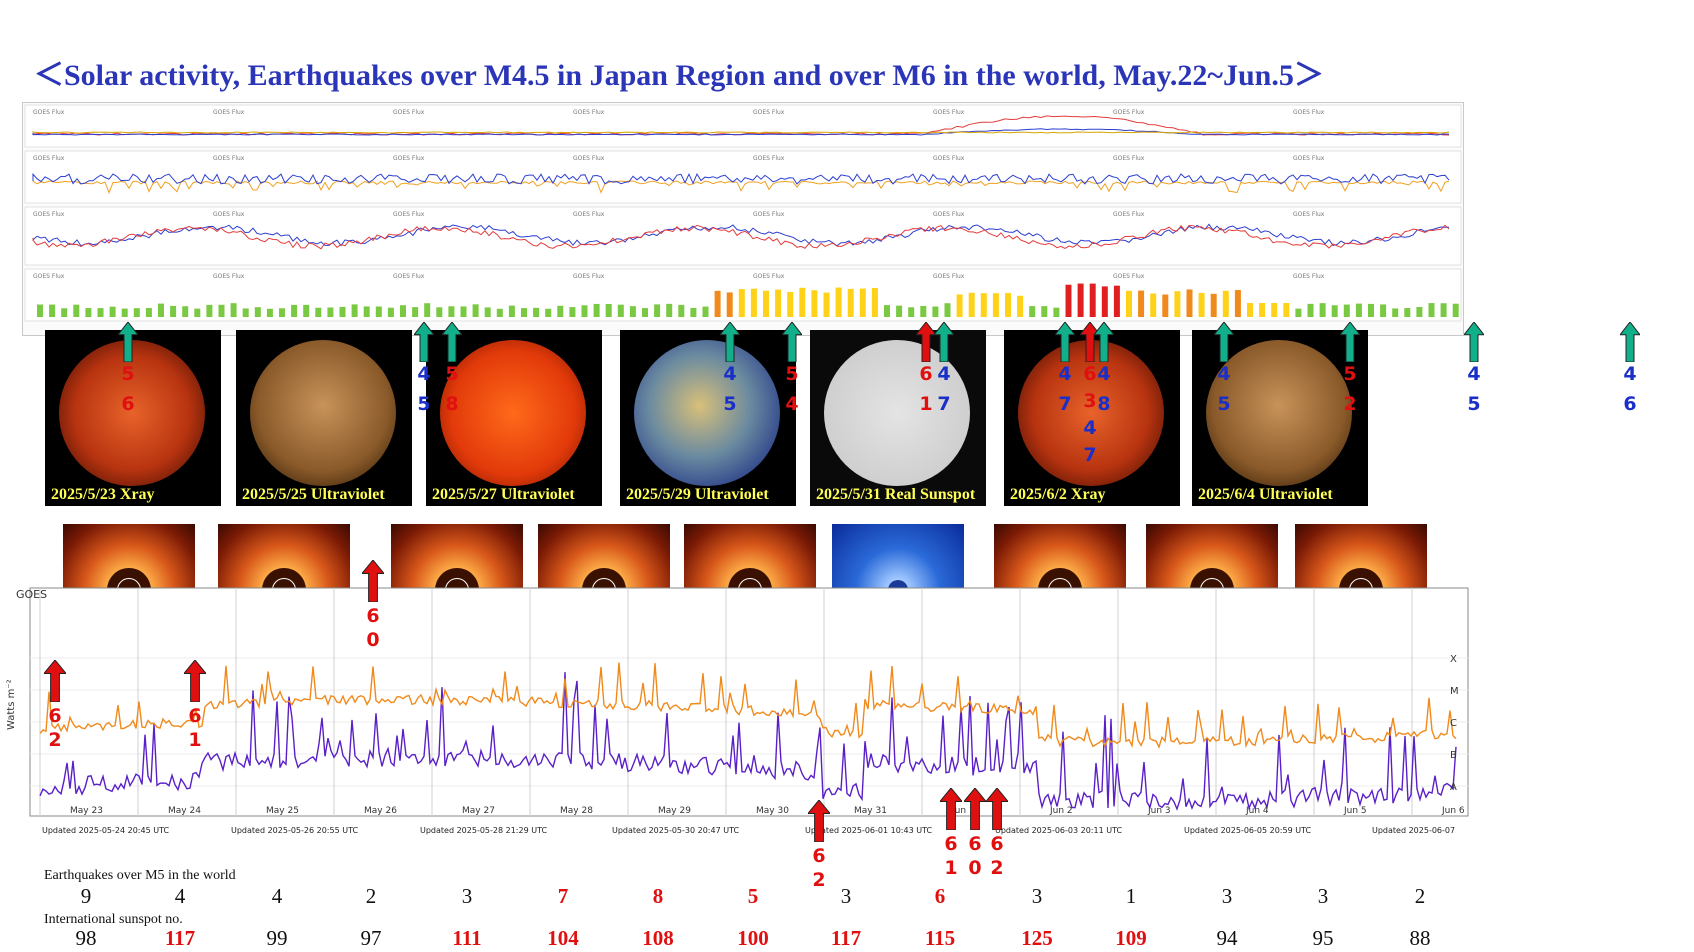  What do you see at coordinates (576, 811) in the screenshot?
I see `goes-date-tick: May 28` at bounding box center [576, 811].